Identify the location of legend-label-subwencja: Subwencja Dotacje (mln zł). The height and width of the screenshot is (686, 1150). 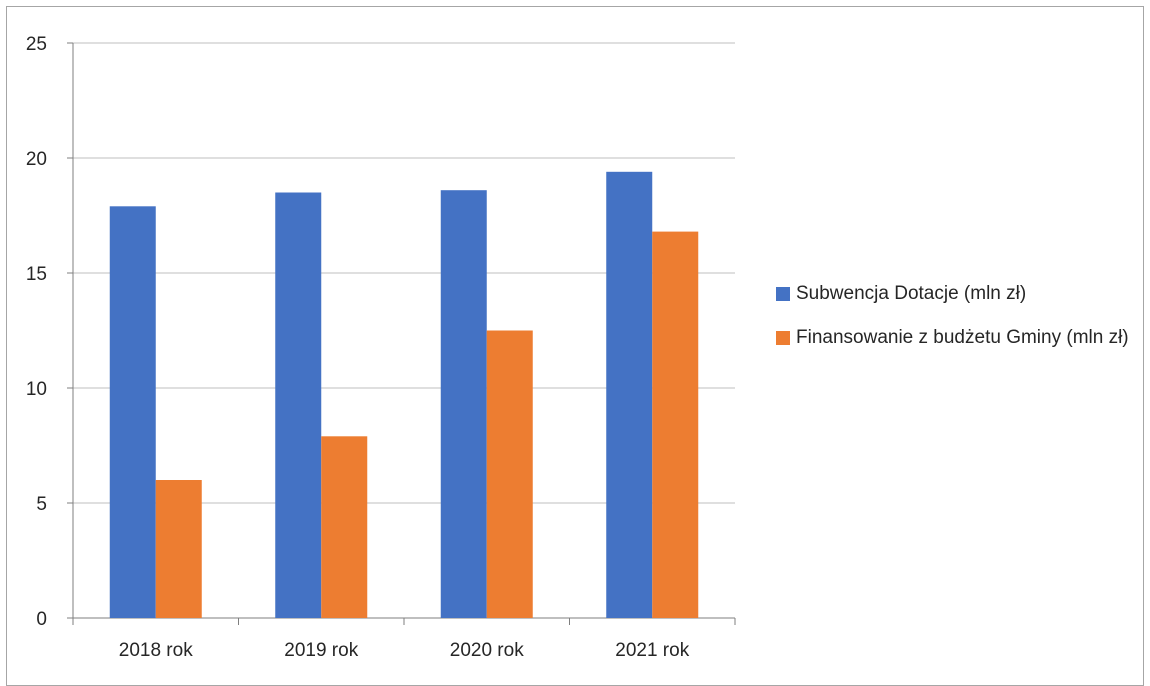
(911, 293).